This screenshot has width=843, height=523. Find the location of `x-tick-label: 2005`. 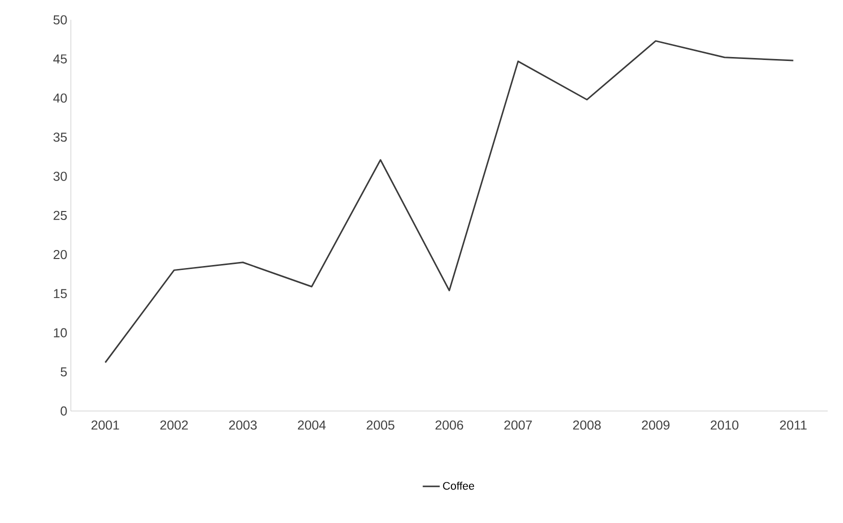

x-tick-label: 2005 is located at coordinates (380, 425).